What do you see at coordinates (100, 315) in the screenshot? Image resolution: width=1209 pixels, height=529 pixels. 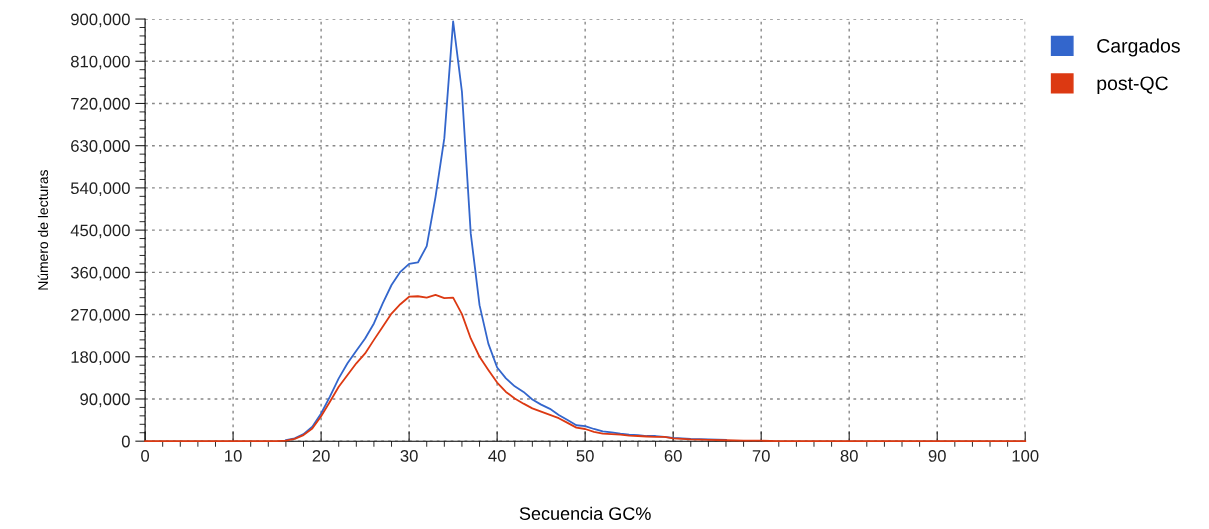 I see `y-tick-label: 270,000` at bounding box center [100, 315].